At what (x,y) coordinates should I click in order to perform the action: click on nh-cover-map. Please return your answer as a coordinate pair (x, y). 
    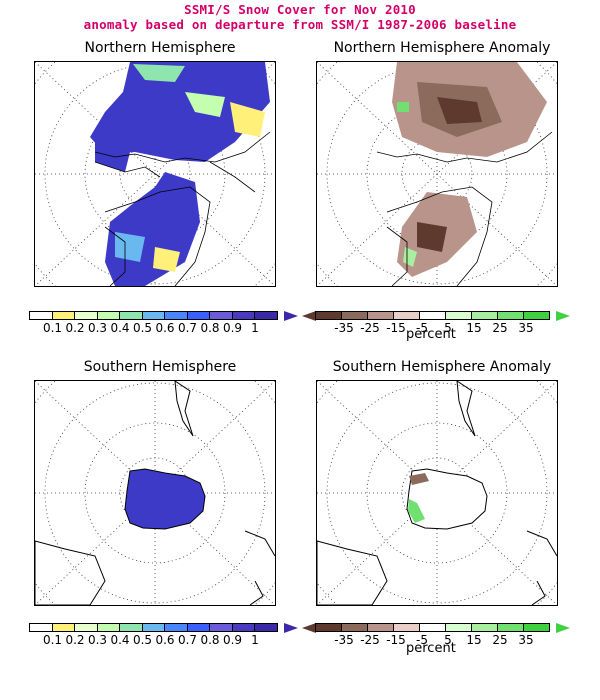
    Looking at the image, I should click on (155, 174).